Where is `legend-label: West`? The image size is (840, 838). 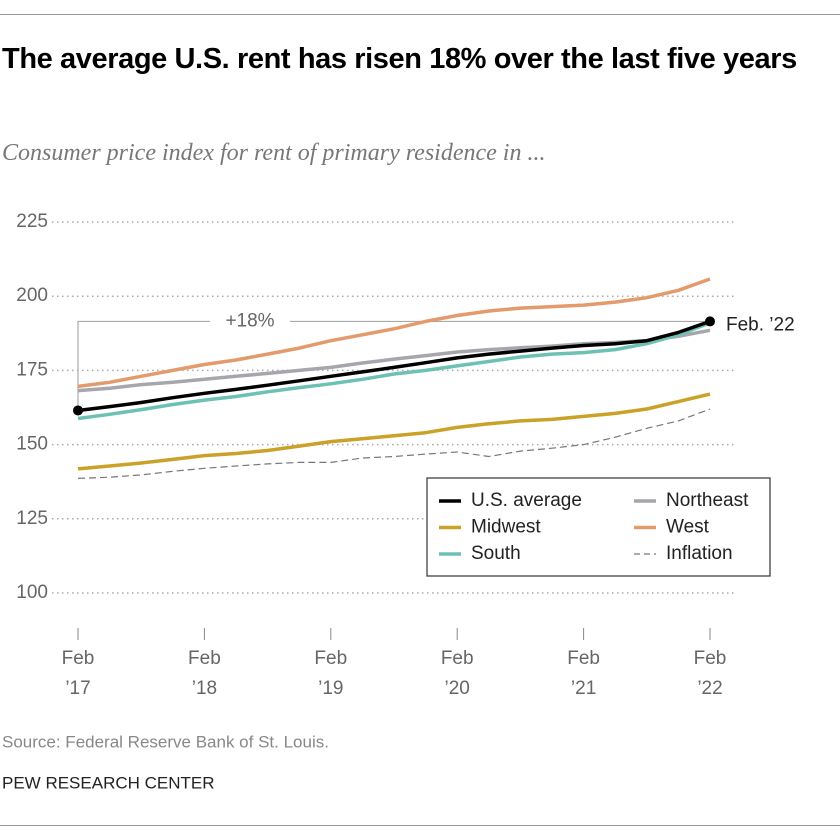 legend-label: West is located at coordinates (688, 527).